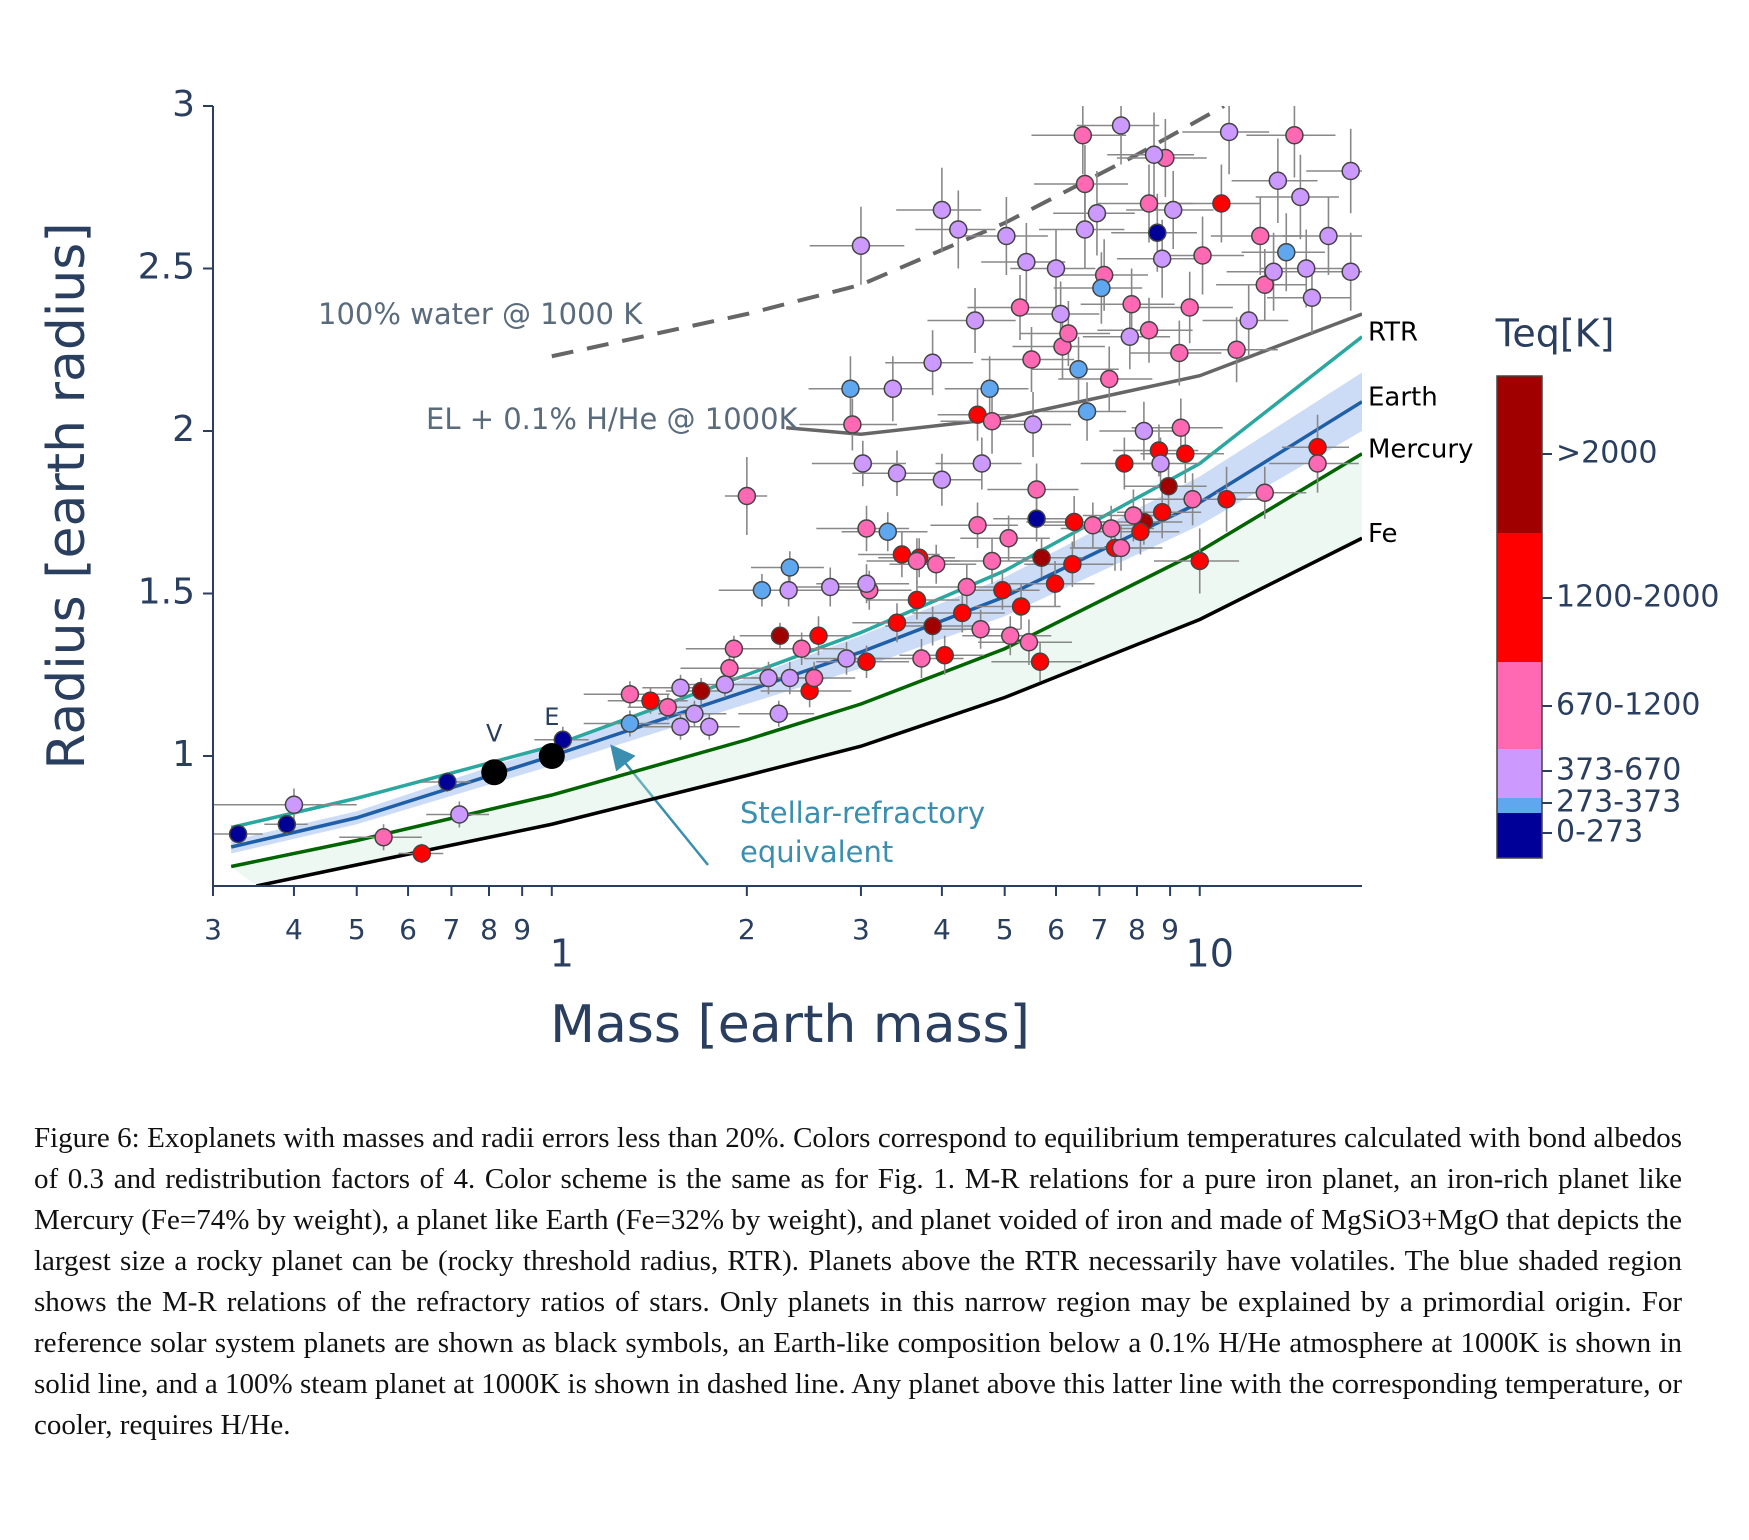 The image size is (1749, 1540). Describe the element at coordinates (862, 813) in the screenshot. I see `annotation: Stellar-refractory` at that location.